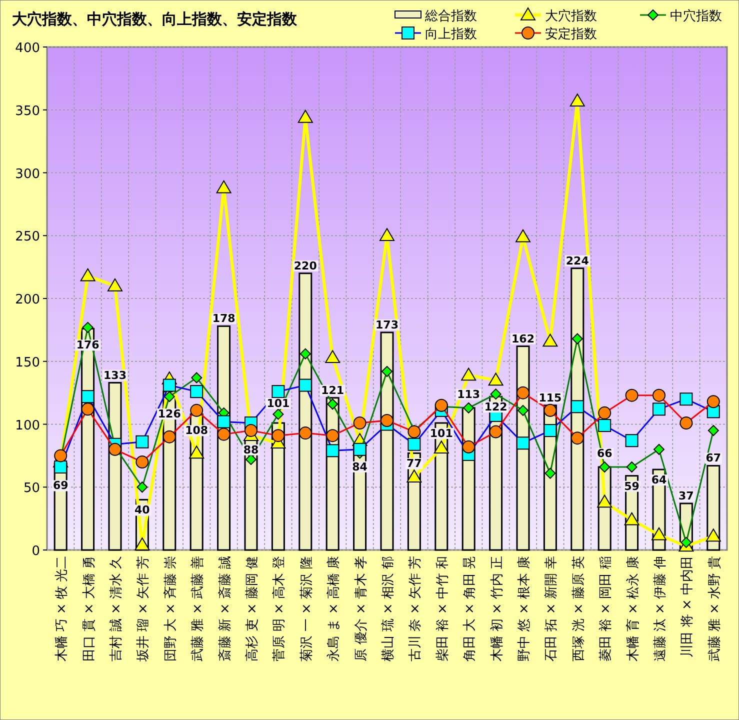 The image size is (739, 720). I want to click on x-tick-label: 石田 拓 × 新開 幸, so click(552, 609).